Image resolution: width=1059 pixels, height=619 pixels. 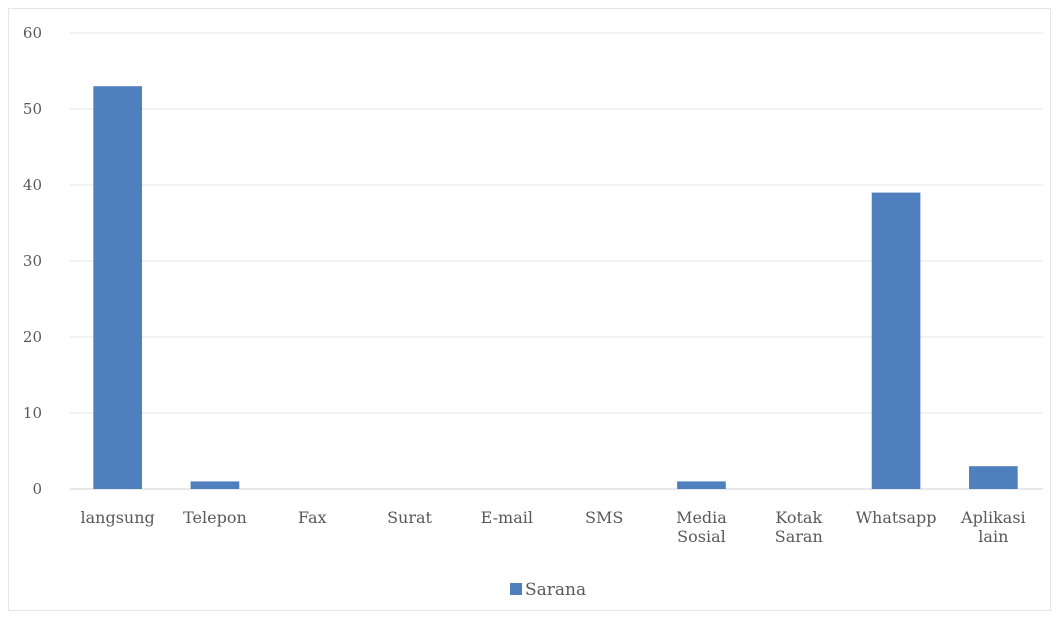 What do you see at coordinates (993, 536) in the screenshot?
I see `x-tick-label: lain` at bounding box center [993, 536].